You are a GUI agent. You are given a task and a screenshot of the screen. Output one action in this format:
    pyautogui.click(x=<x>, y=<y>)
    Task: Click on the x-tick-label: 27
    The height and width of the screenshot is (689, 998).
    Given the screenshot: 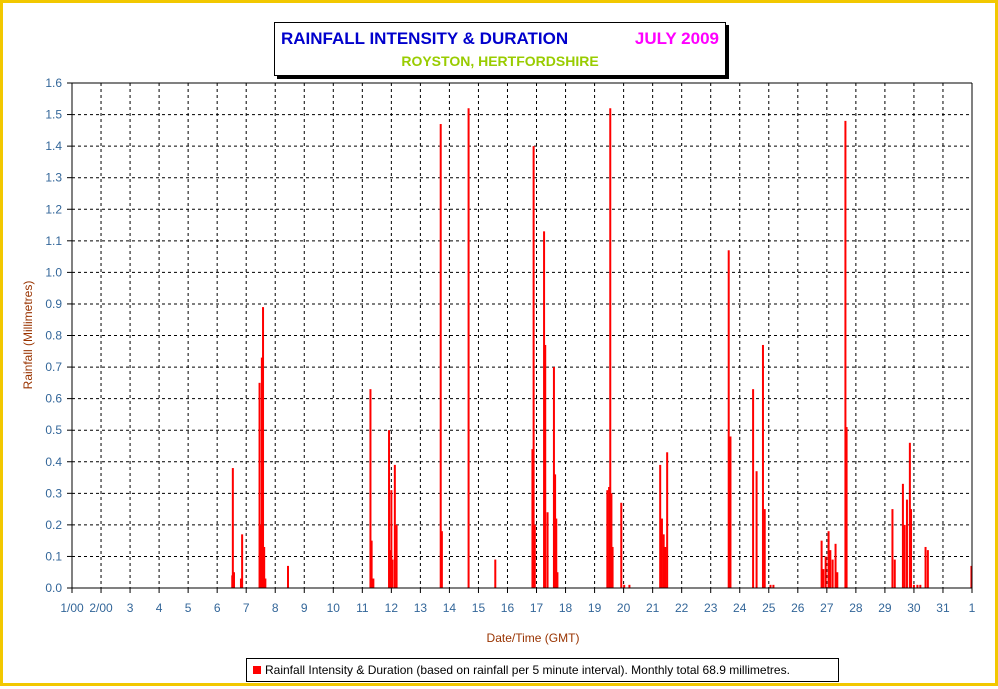 What is the action you would take?
    pyautogui.click(x=827, y=608)
    